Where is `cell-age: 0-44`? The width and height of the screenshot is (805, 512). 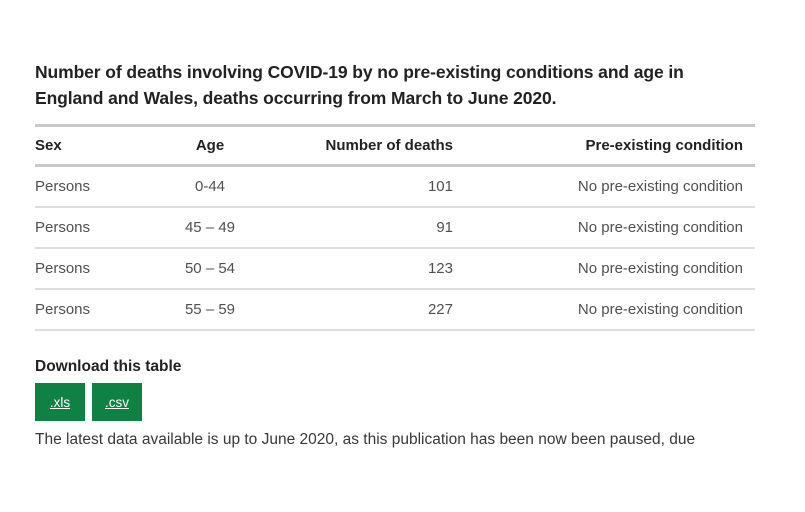
cell-age: 0-44 is located at coordinates (210, 186).